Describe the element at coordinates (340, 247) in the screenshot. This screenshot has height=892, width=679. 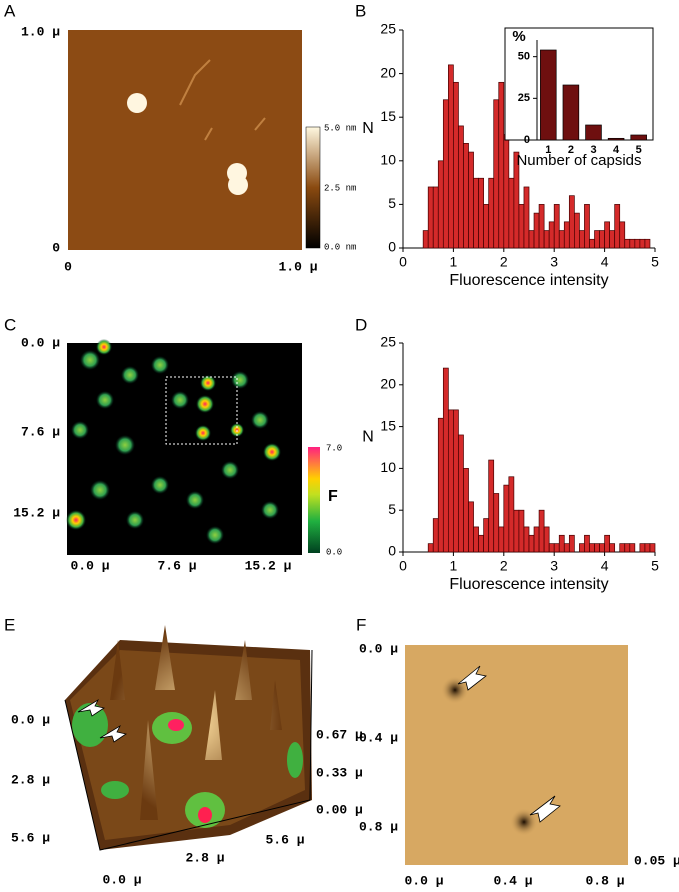
I see `colorbar-label: 0.0 nm` at that location.